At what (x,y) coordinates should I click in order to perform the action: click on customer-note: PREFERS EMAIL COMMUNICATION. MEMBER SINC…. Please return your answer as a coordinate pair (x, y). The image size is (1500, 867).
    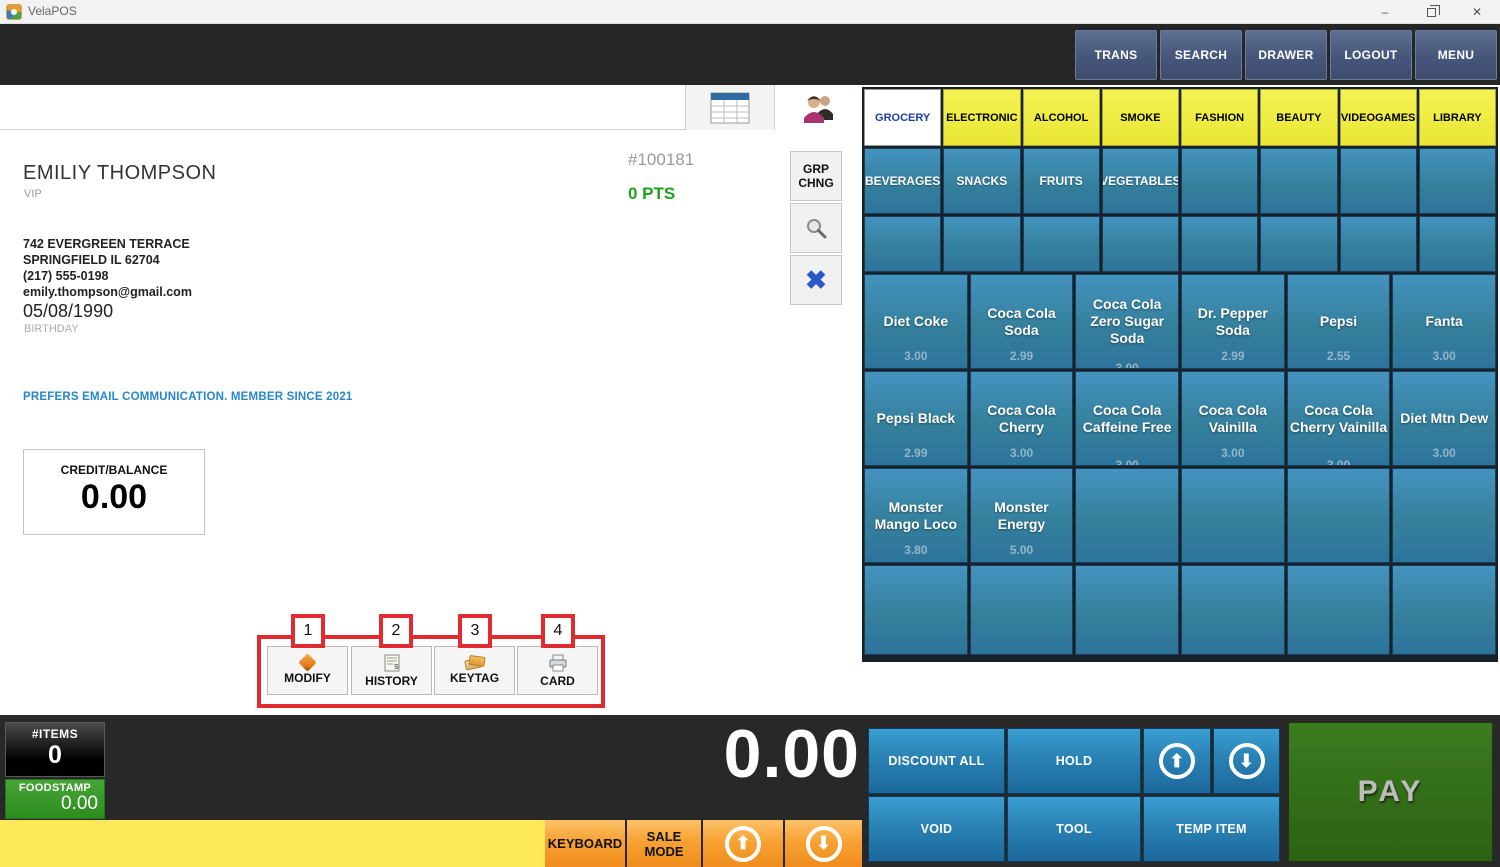
    Looking at the image, I should click on (188, 397).